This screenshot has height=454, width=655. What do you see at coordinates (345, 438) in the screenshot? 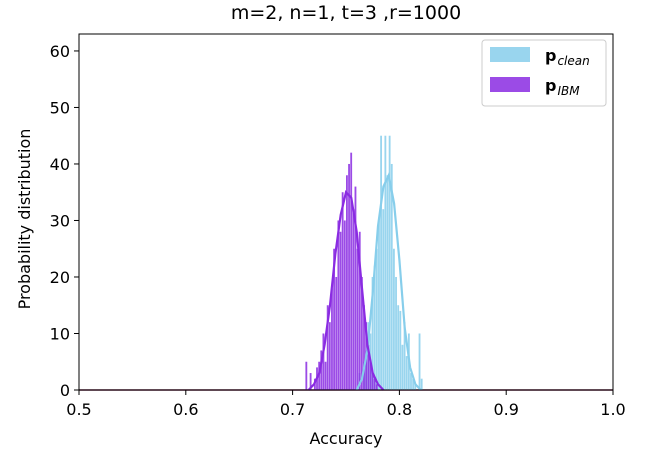
I see `x-axis-label: Accuracy` at bounding box center [345, 438].